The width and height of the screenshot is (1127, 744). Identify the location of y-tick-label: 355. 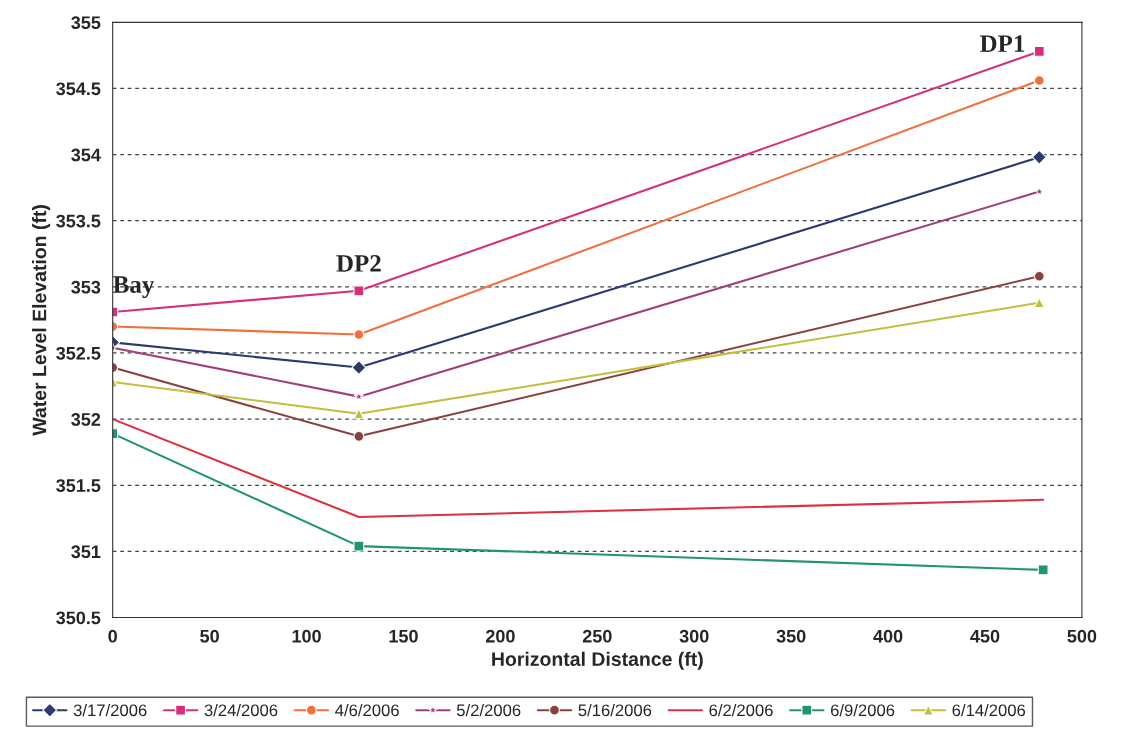
(86, 23).